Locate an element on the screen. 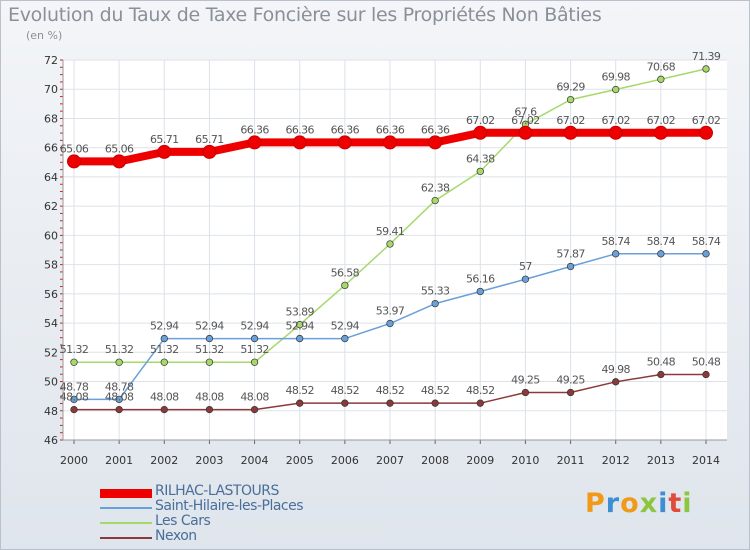 This screenshot has width=750, height=550. data-label: 70.68 is located at coordinates (661, 66).